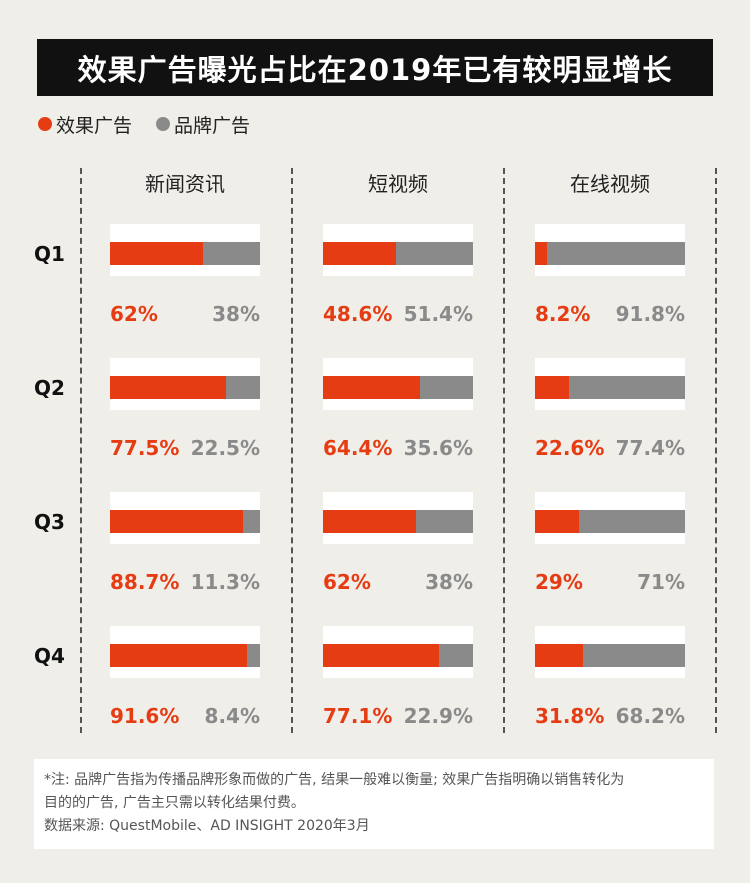 Image resolution: width=750 pixels, height=883 pixels. What do you see at coordinates (207, 826) in the screenshot?
I see `footnote-source: 数据来源: QuestMobile、AD INSIGHT 2020年3月` at bounding box center [207, 826].